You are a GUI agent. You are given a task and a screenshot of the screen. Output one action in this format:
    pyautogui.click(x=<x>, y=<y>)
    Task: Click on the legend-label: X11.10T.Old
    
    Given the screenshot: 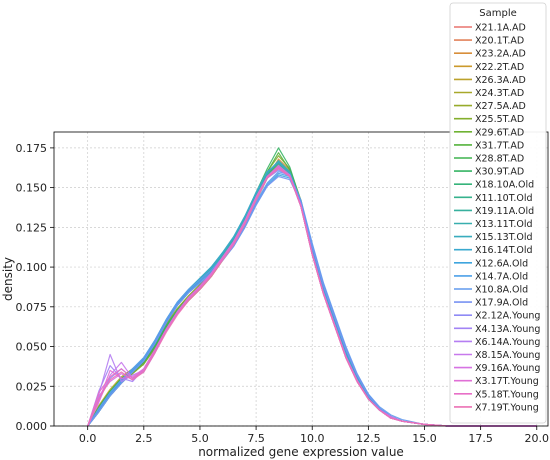 What is the action you would take?
    pyautogui.click(x=504, y=198)
    